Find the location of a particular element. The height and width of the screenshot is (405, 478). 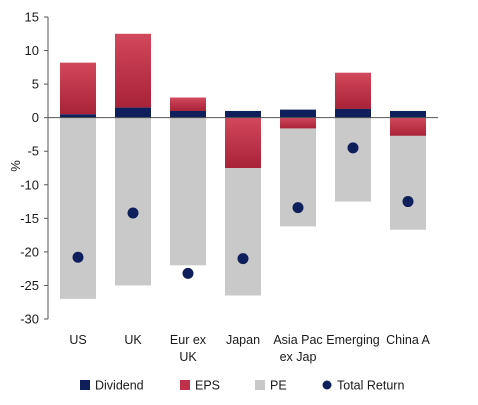

legend-label-total-return: Total Return is located at coordinates (370, 386).